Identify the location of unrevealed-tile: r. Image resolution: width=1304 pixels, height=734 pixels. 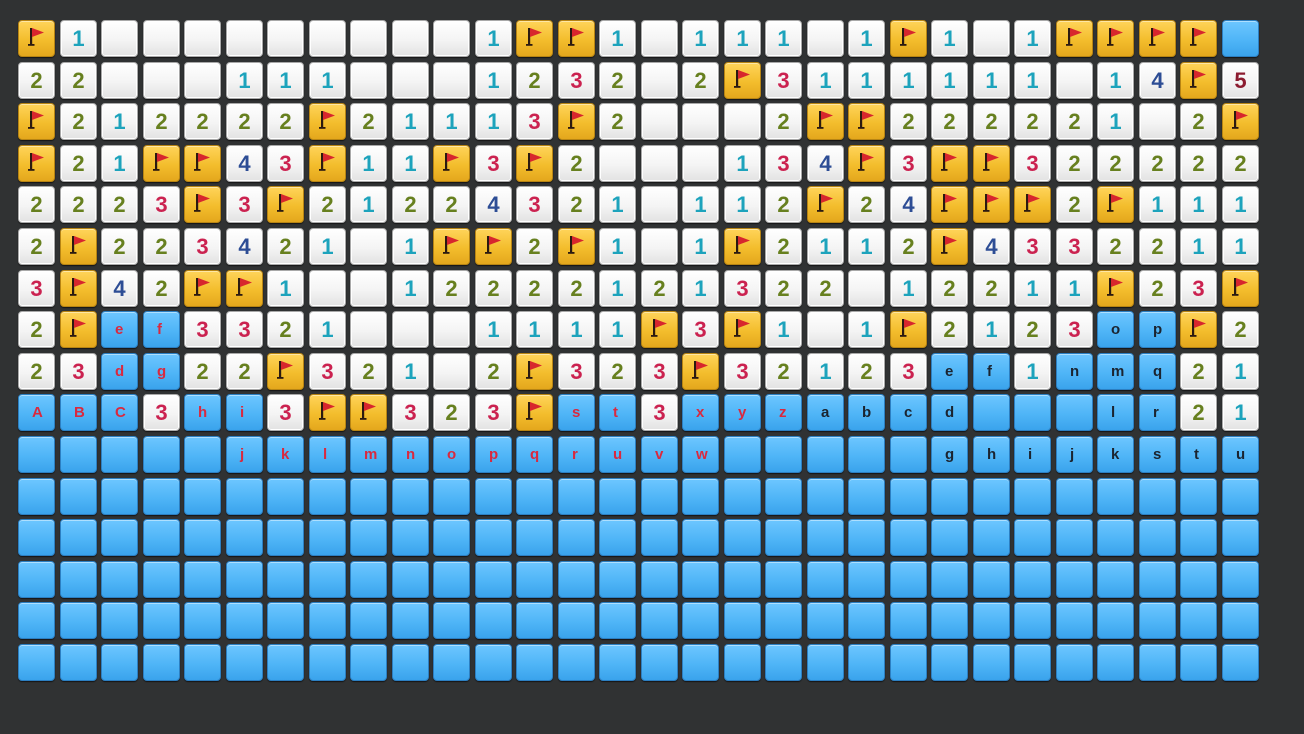
(576, 454).